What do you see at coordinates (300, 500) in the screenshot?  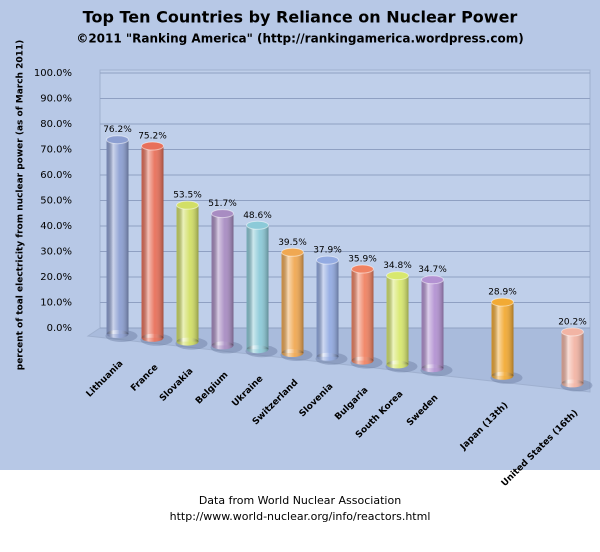 I see `source-line: Data from World Nuclear Association` at bounding box center [300, 500].